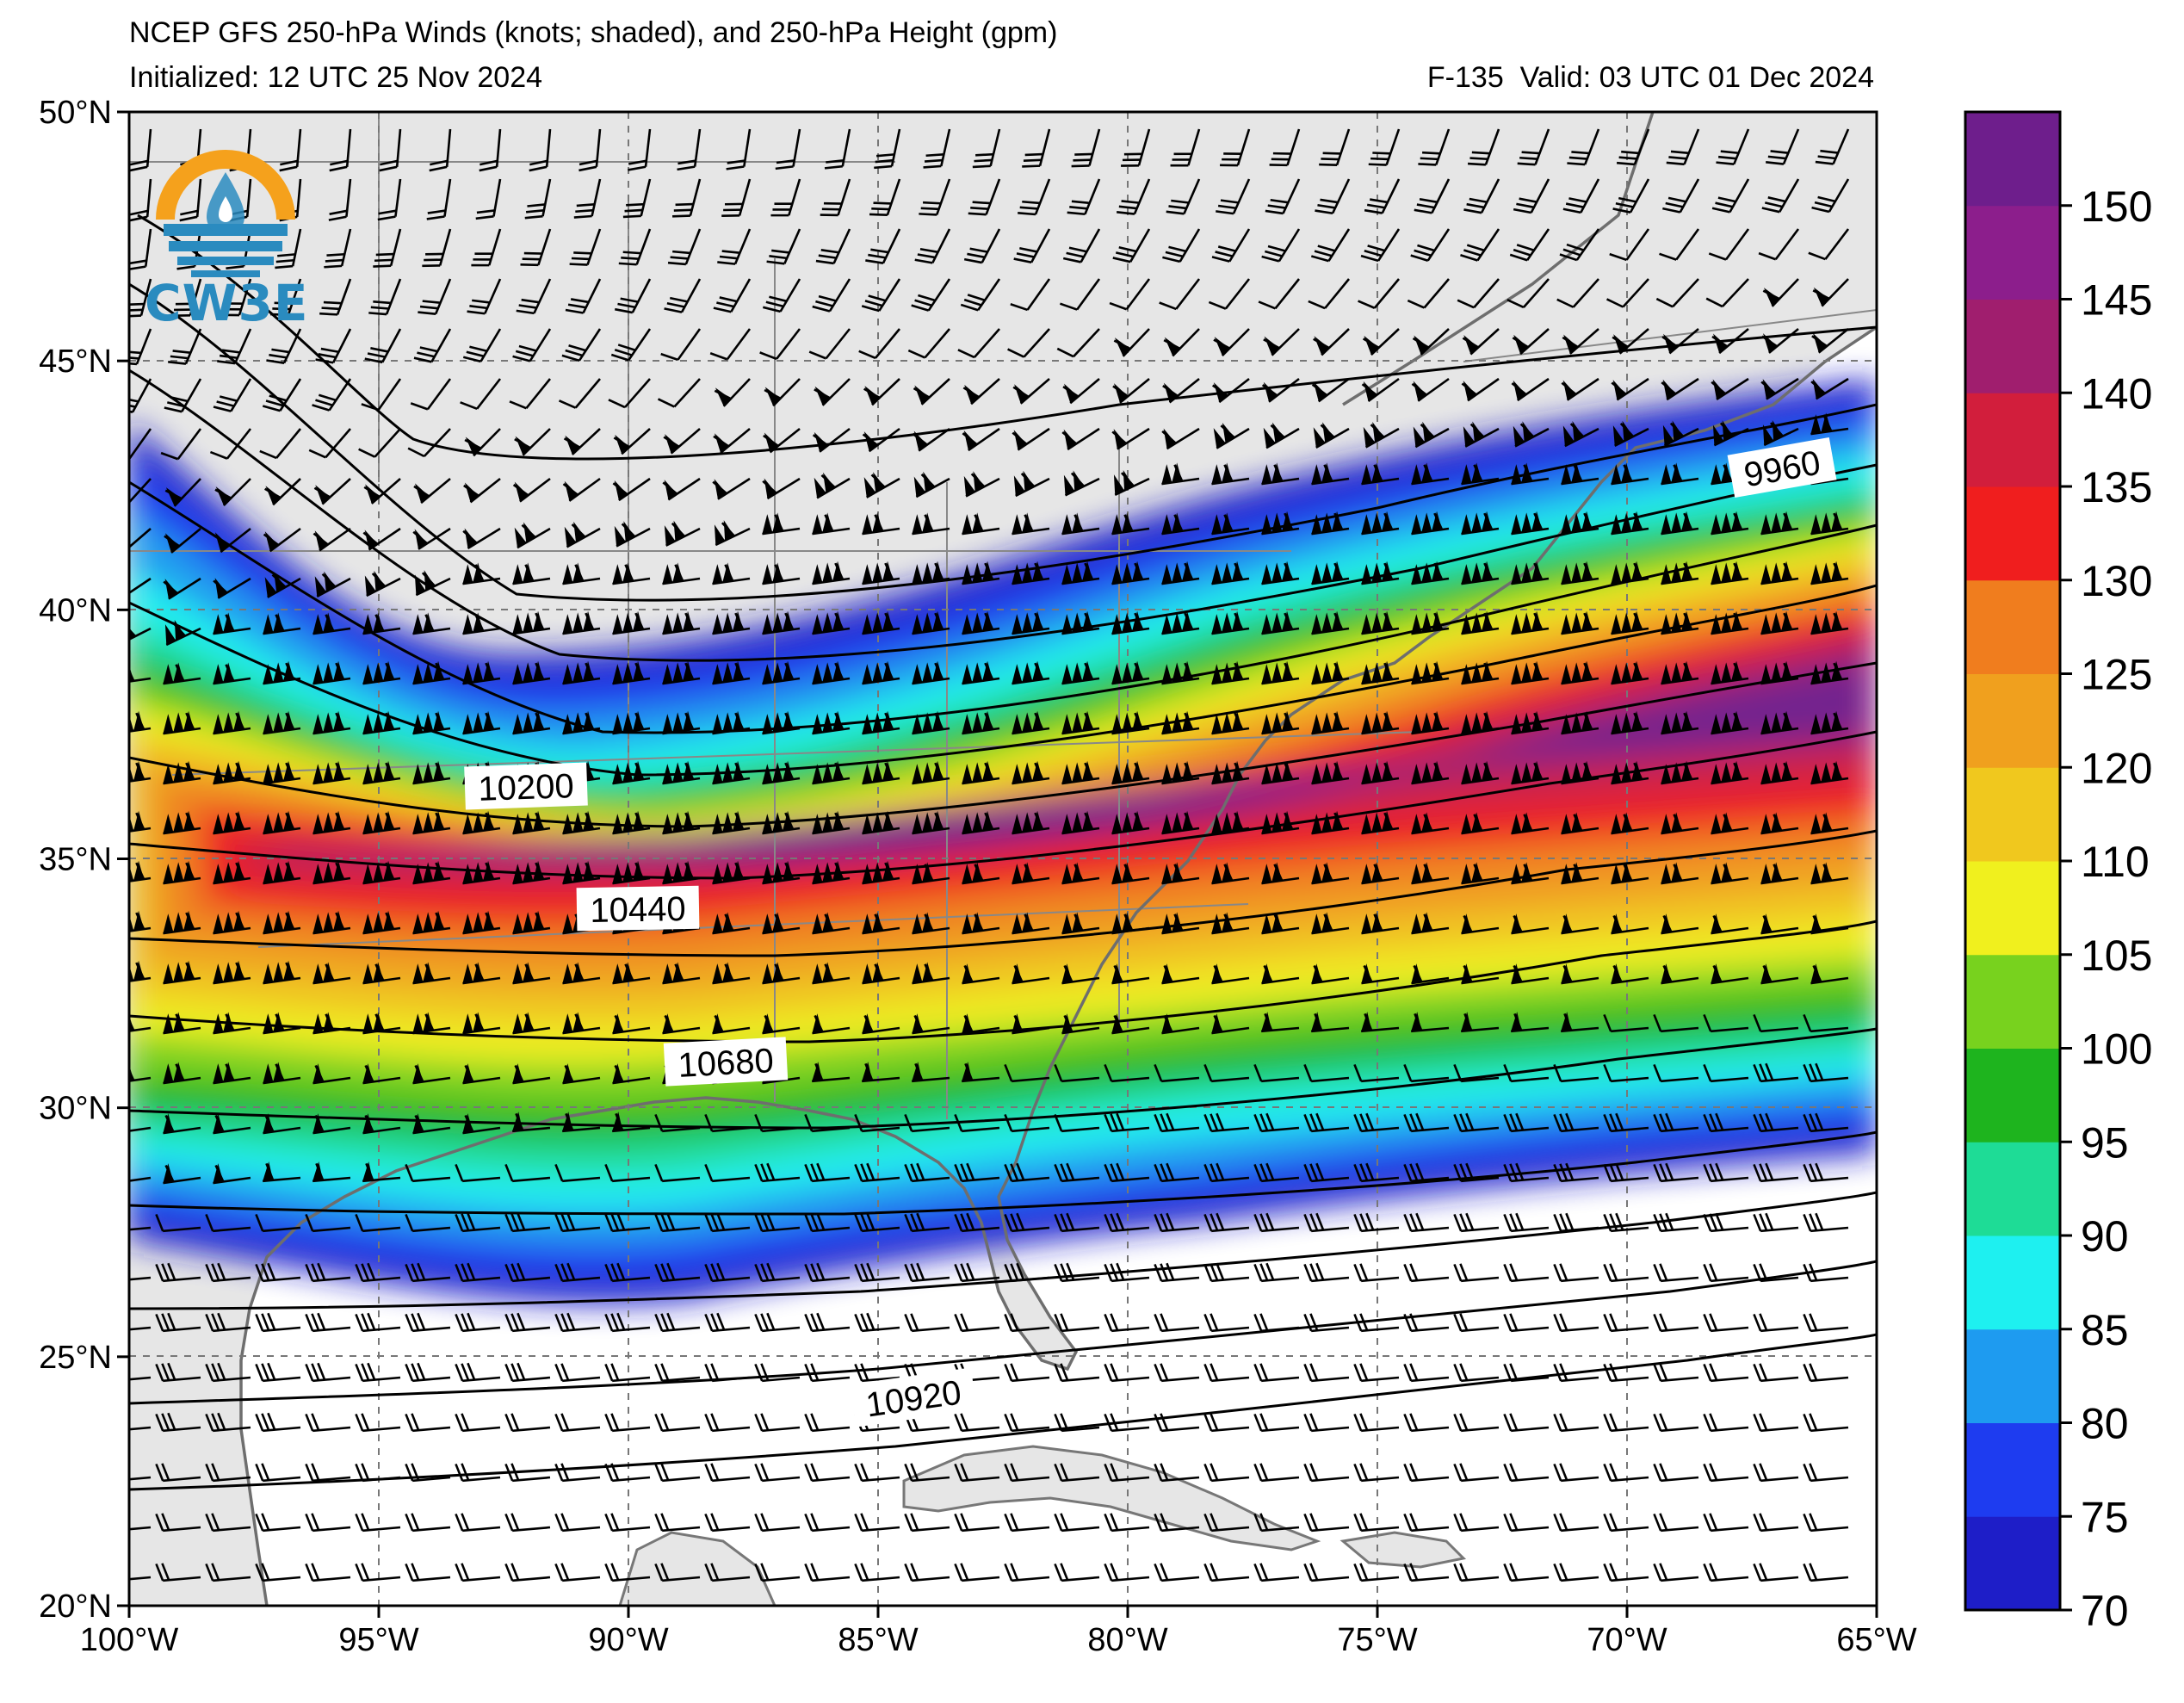 The height and width of the screenshot is (1703, 2184). What do you see at coordinates (75, 362) in the screenshot?
I see `lat-tick-label: 45°N` at bounding box center [75, 362].